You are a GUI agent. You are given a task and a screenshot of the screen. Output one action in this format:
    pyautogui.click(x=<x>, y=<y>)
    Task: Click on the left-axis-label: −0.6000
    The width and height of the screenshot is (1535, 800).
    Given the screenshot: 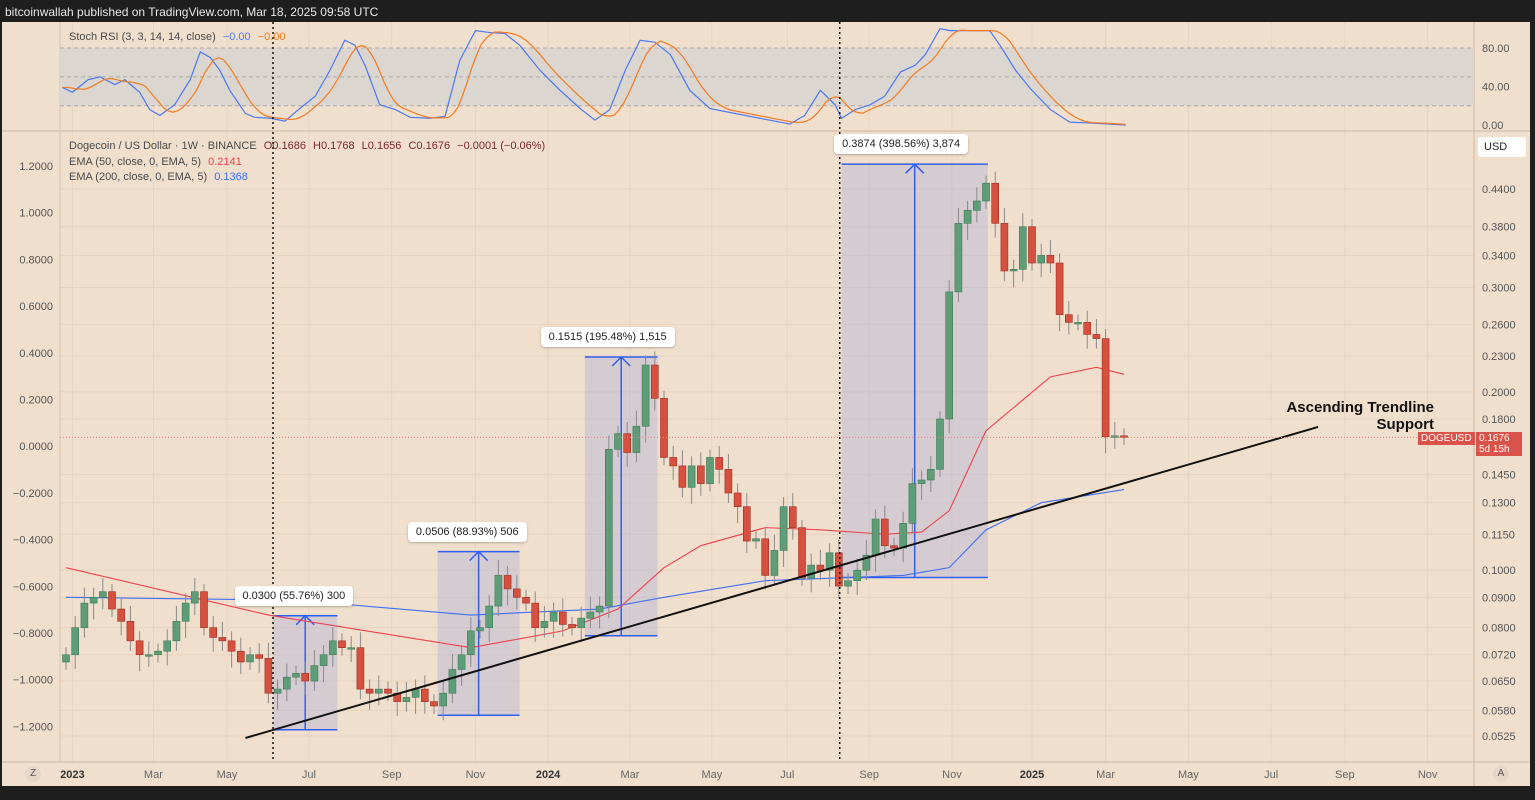 What is the action you would take?
    pyautogui.click(x=33, y=587)
    